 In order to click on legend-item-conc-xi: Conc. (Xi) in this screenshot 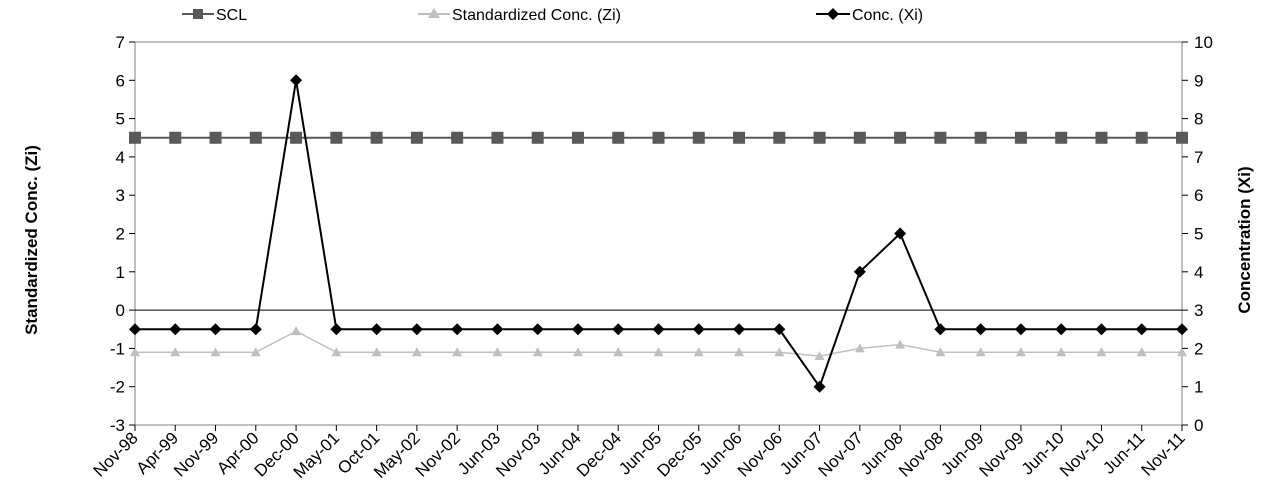, I will do `click(869, 15)`.